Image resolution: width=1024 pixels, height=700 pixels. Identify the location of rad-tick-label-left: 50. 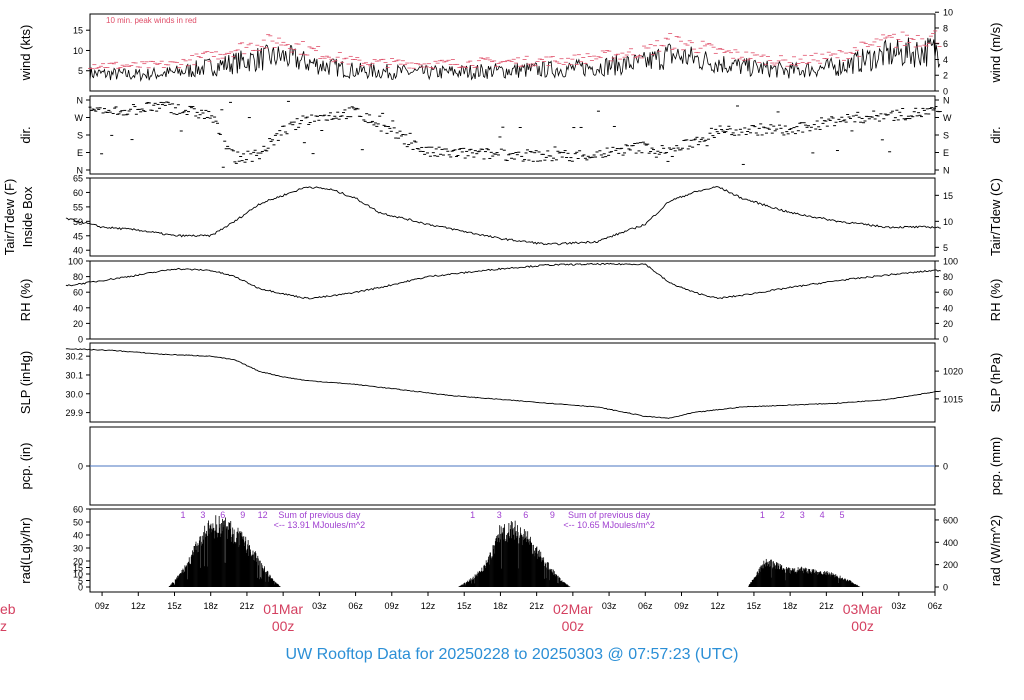
(78, 523).